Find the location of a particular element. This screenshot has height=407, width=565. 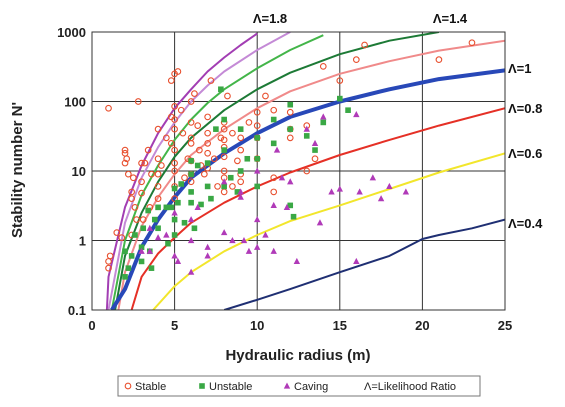

legend: Stable Unstable Caving Λ=Likelihood Ratio is located at coordinates (299, 386).